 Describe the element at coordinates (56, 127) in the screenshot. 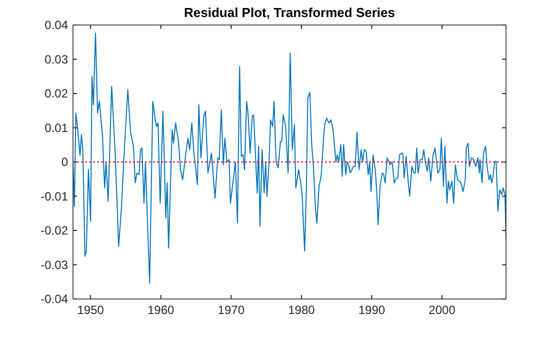

I see `y-tick-label: 0.01` at that location.